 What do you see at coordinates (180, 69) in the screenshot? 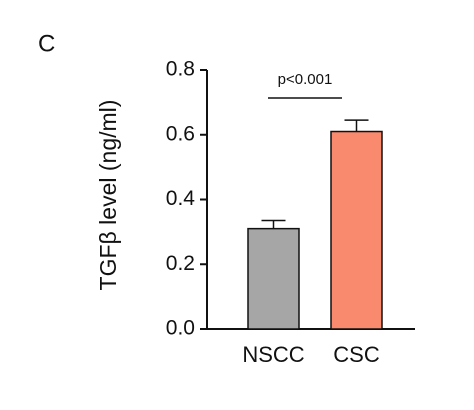
I see `y-tick-label: 0.8` at bounding box center [180, 69].